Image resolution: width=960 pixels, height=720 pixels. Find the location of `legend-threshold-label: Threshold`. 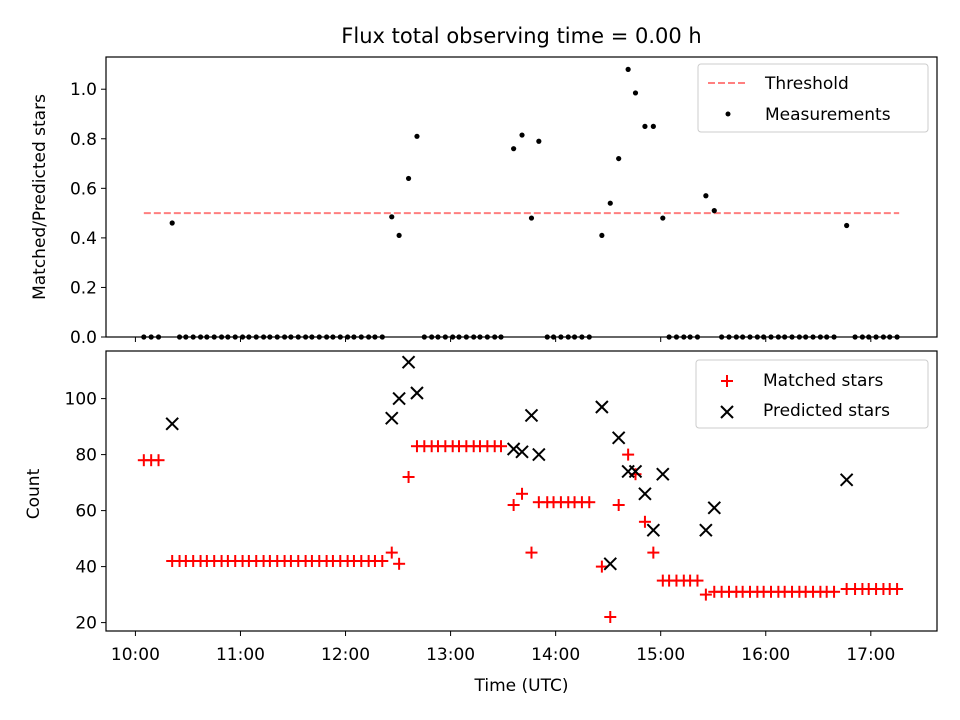

legend-threshold-label: Threshold is located at coordinates (806, 84).